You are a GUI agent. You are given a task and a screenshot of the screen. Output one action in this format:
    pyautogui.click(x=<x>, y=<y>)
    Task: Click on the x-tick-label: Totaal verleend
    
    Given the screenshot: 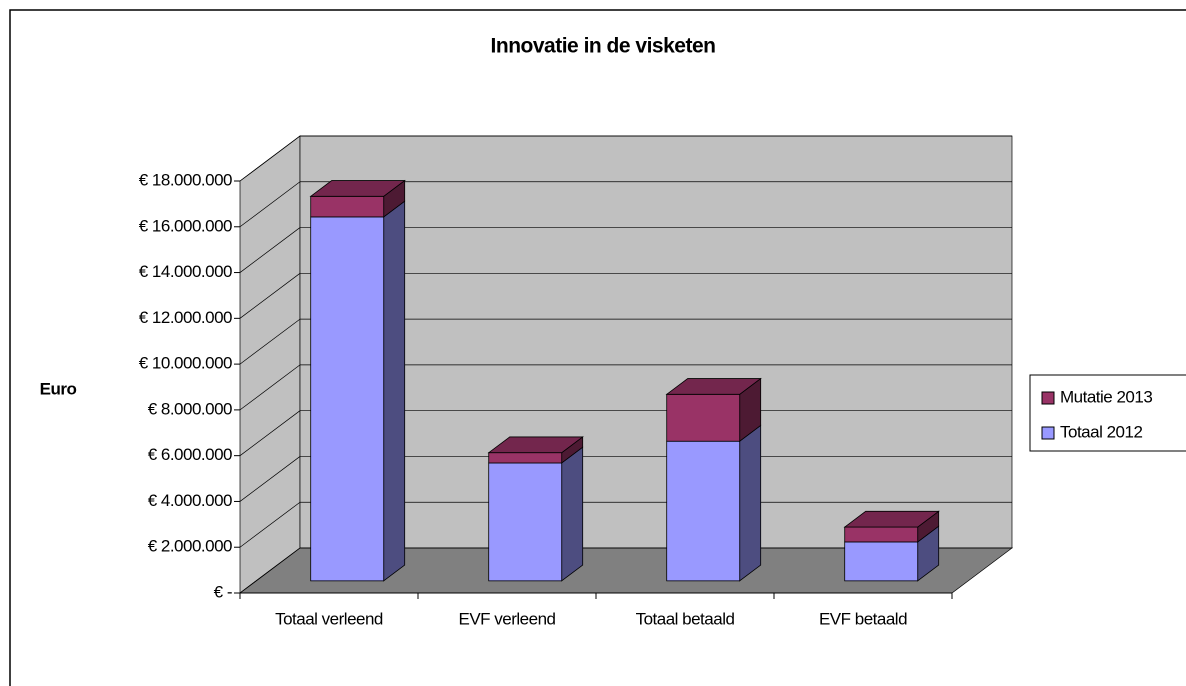 What is the action you would take?
    pyautogui.click(x=329, y=618)
    